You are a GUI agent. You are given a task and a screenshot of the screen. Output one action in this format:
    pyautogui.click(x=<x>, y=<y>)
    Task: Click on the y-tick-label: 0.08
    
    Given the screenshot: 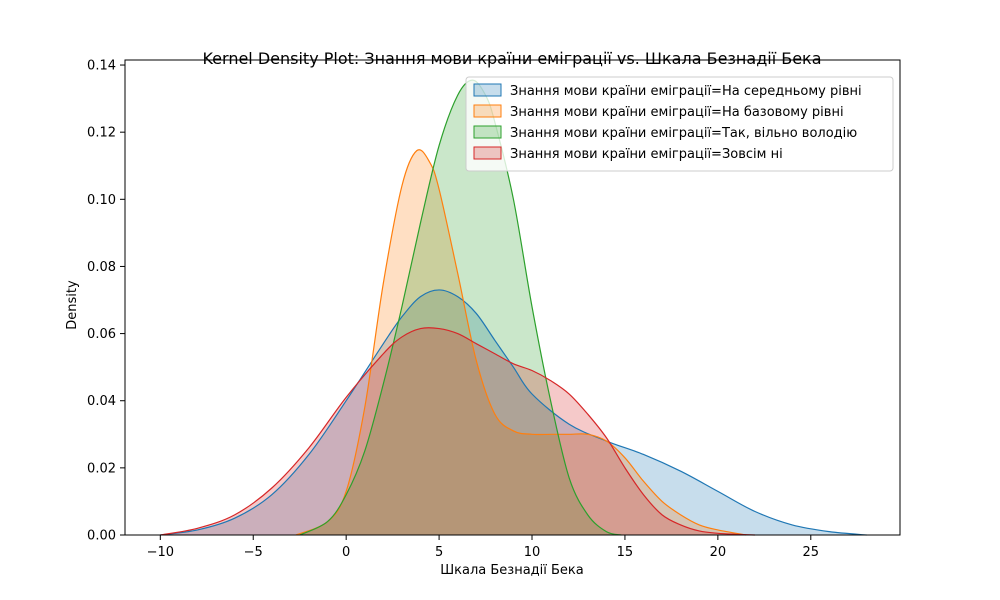 What is the action you would take?
    pyautogui.click(x=101, y=267)
    